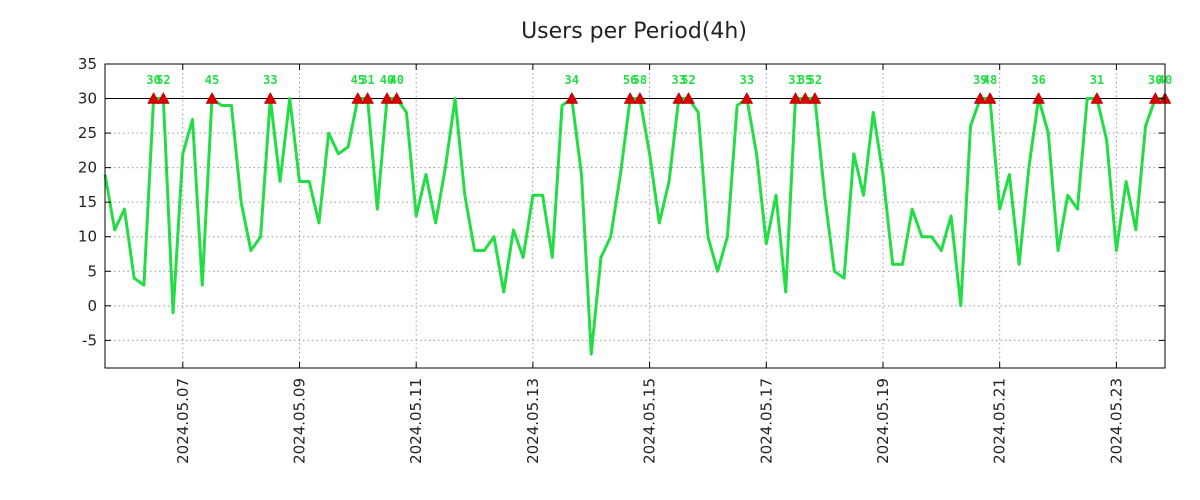  What do you see at coordinates (630, 80) in the screenshot?
I see `peak-value-label: 56` at bounding box center [630, 80].